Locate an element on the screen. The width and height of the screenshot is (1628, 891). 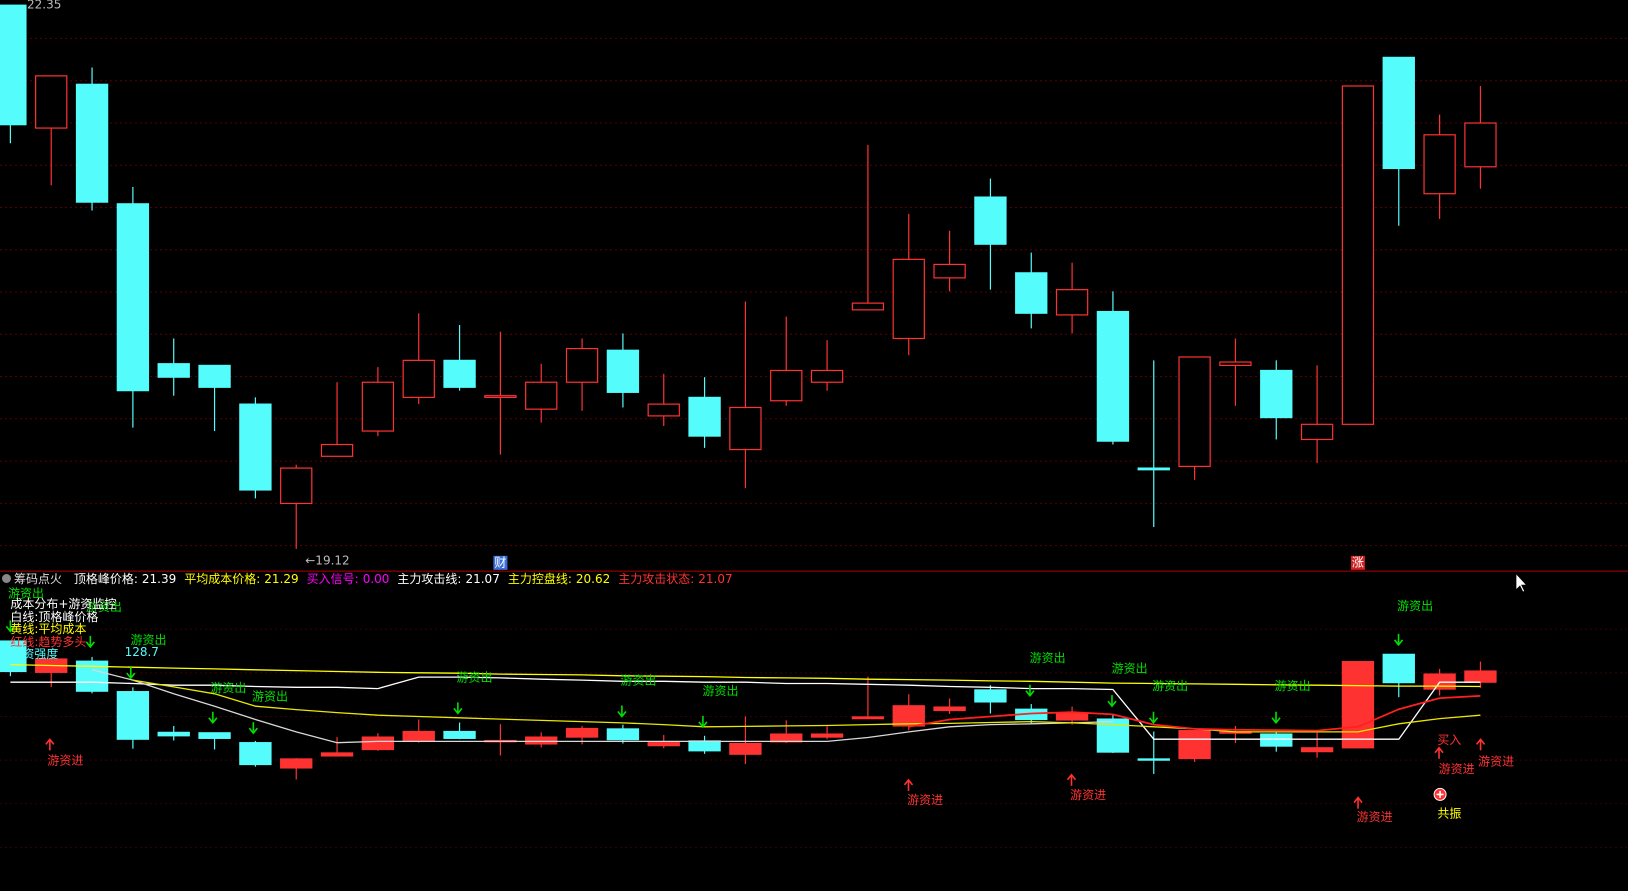
header-value: 21.29 is located at coordinates (281, 579).